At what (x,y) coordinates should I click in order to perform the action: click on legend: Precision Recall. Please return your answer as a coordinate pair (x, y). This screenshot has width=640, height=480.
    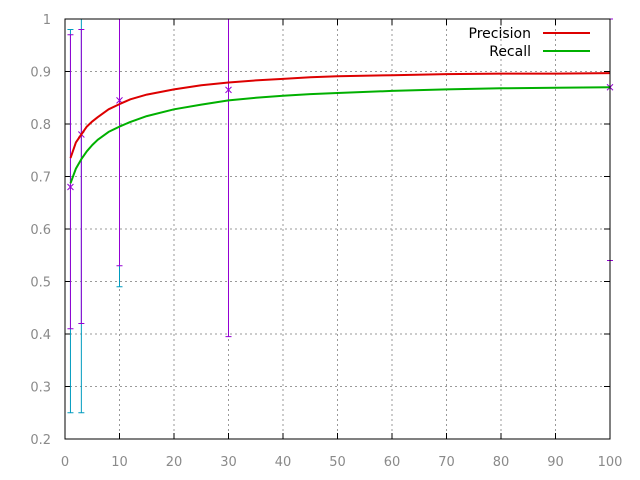
    Looking at the image, I should click on (529, 43).